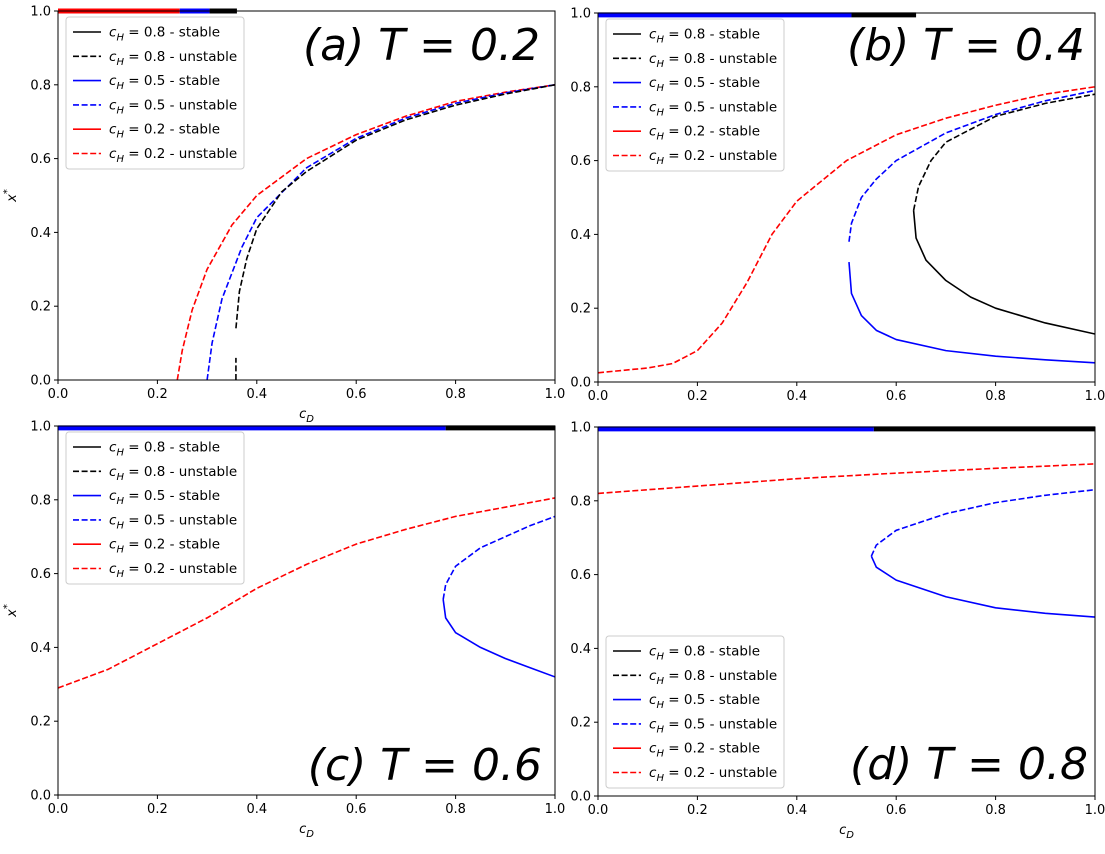  I want to click on panel-title: (a) T = 0.2, so click(421, 45).